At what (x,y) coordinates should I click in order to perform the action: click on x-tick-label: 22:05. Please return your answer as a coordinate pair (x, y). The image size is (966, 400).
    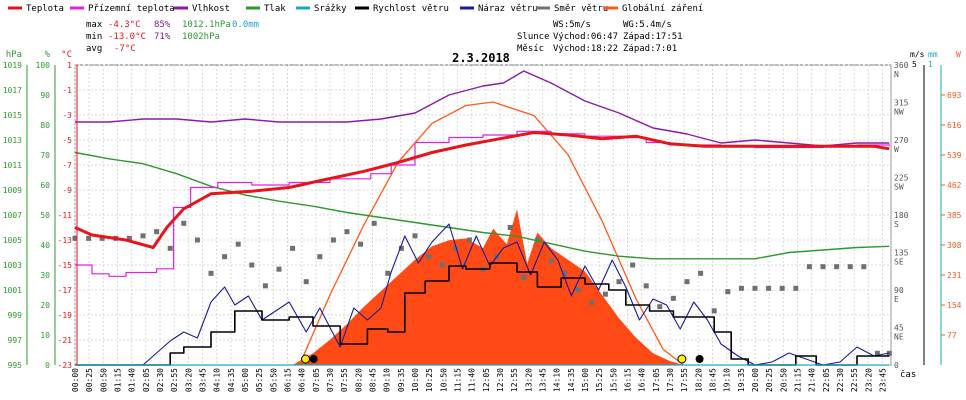
    Looking at the image, I should click on (826, 380).